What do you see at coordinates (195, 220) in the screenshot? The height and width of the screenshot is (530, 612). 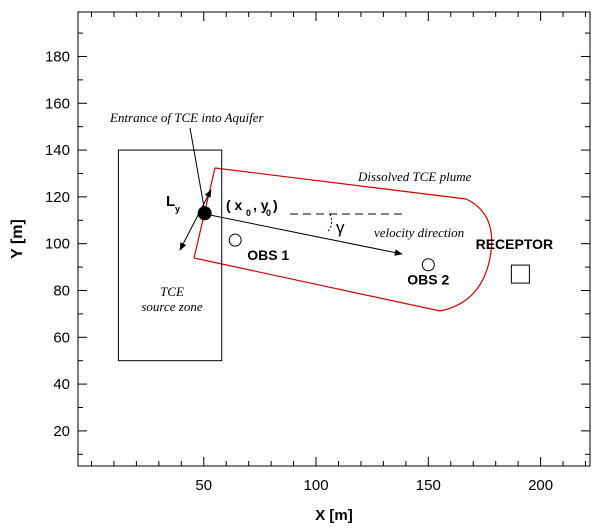 I see `width-arrow` at bounding box center [195, 220].